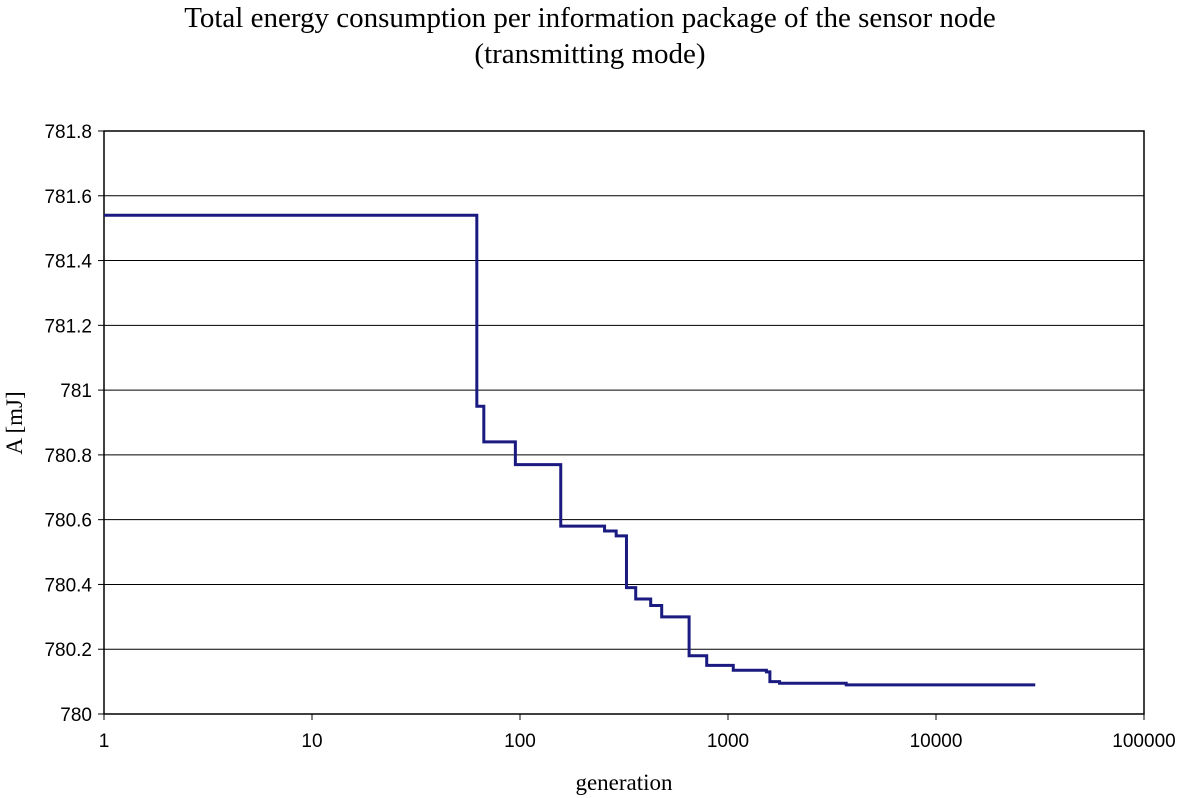  What do you see at coordinates (520, 741) in the screenshot?
I see `x-tick-label: 100` at bounding box center [520, 741].